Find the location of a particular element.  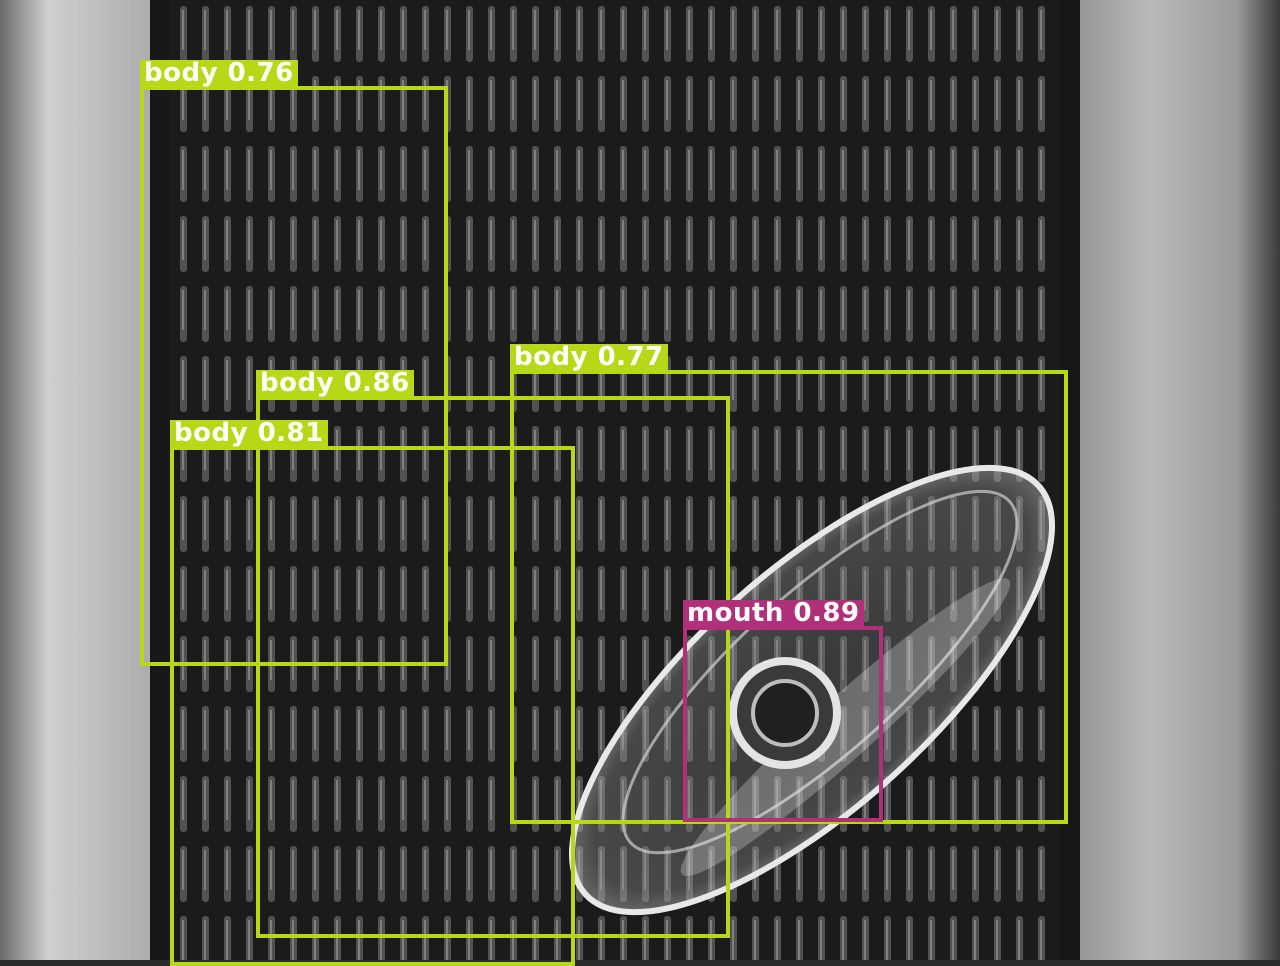

body-detection-label: body 0.86 is located at coordinates (335, 383).